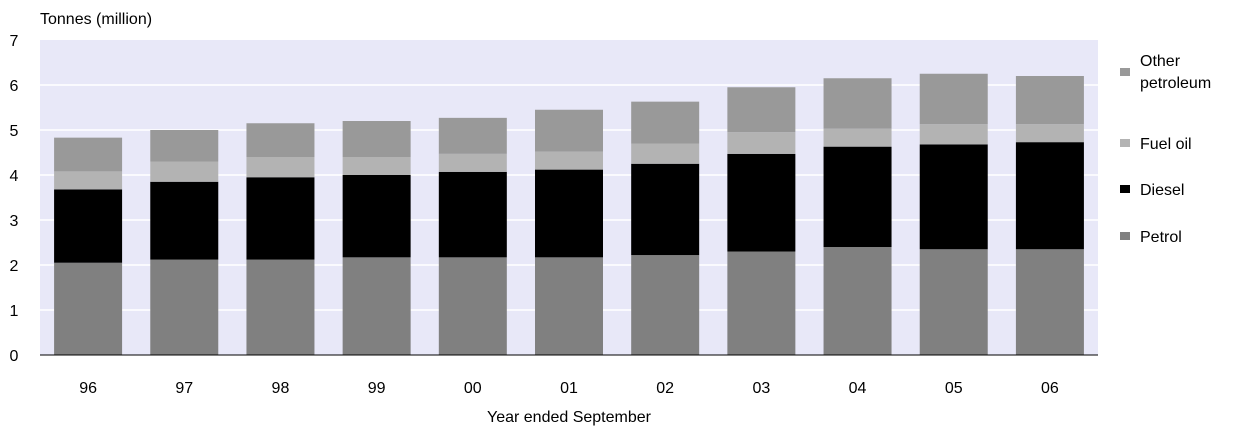 The height and width of the screenshot is (428, 1257). Describe the element at coordinates (14, 131) in the screenshot. I see `y-tick-label-5: 5` at that location.